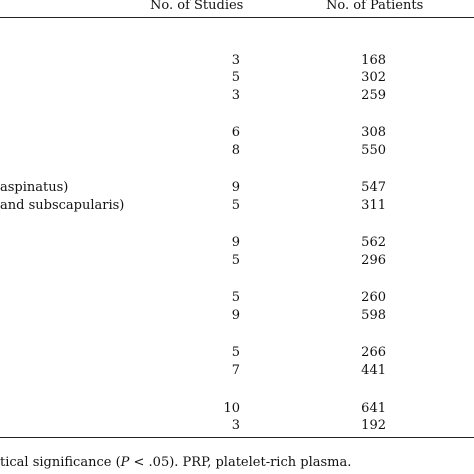  I want to click on row-10-patients: 260, so click(373, 297).